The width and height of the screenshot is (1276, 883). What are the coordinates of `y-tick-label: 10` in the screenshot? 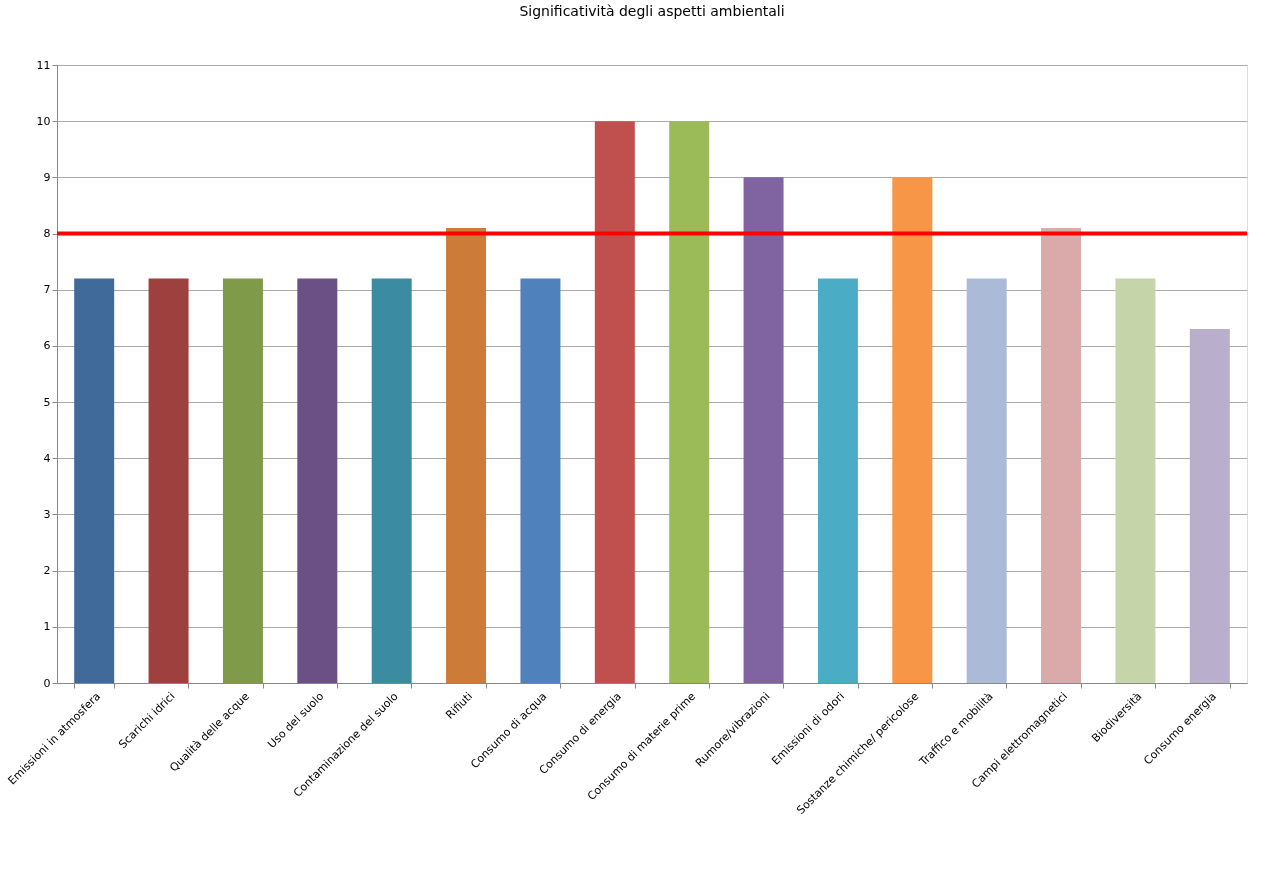 It's located at (43, 121).